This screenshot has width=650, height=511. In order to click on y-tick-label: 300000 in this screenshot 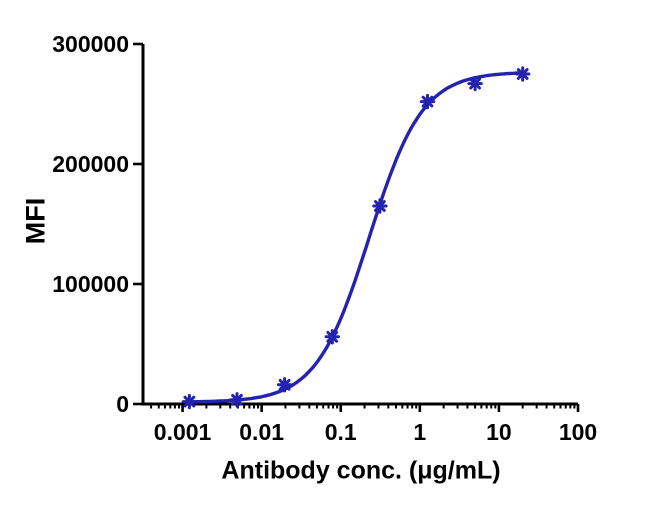, I will do `click(90, 44)`.